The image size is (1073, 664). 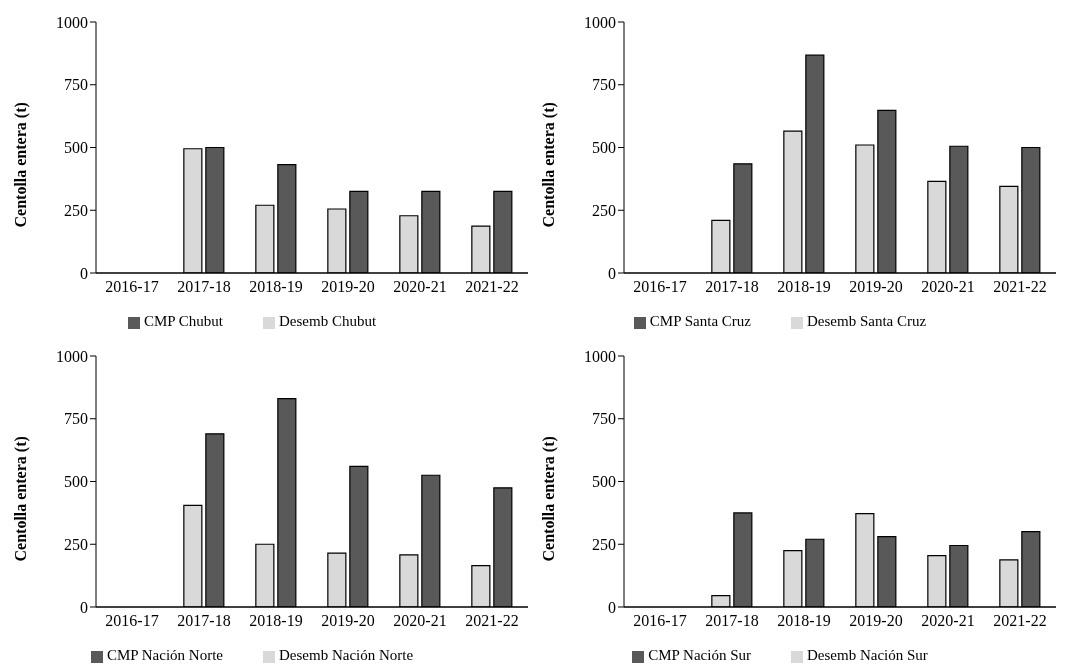 What do you see at coordinates (183, 321) in the screenshot?
I see `legend-label: CMP Chubut` at bounding box center [183, 321].